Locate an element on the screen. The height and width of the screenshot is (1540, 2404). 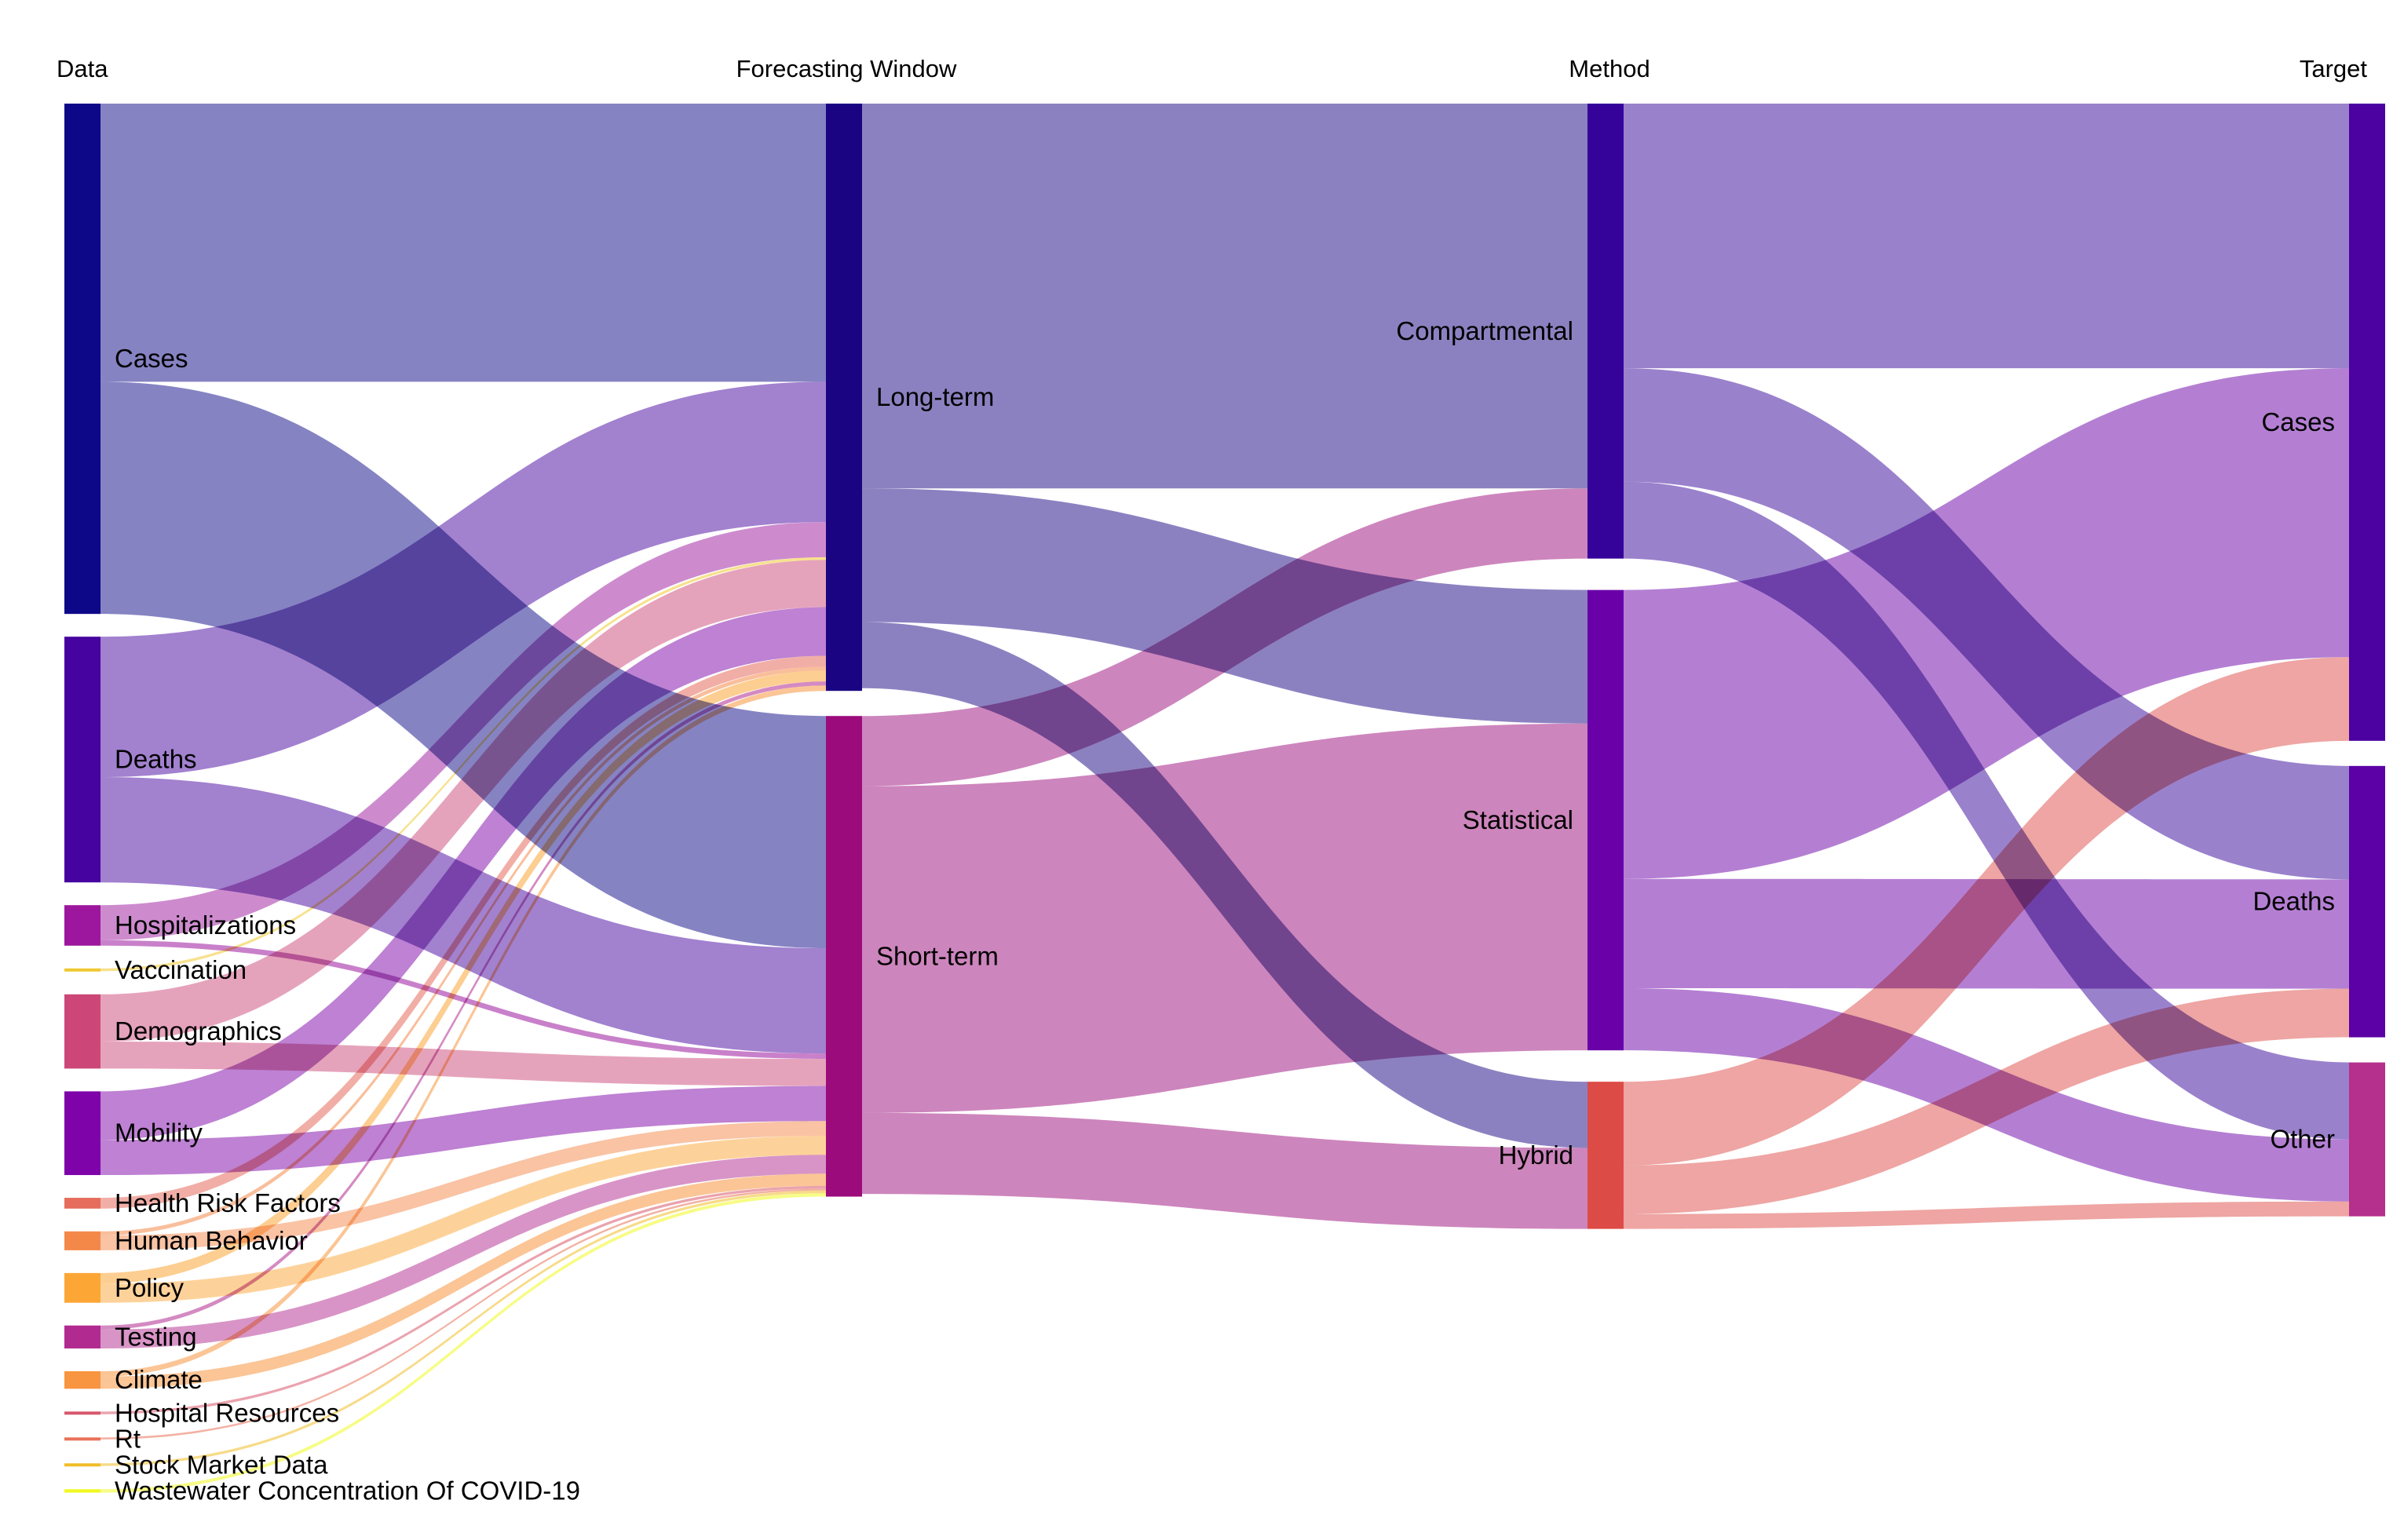
link-data_hb-to-fw_long is located at coordinates (463, 950).